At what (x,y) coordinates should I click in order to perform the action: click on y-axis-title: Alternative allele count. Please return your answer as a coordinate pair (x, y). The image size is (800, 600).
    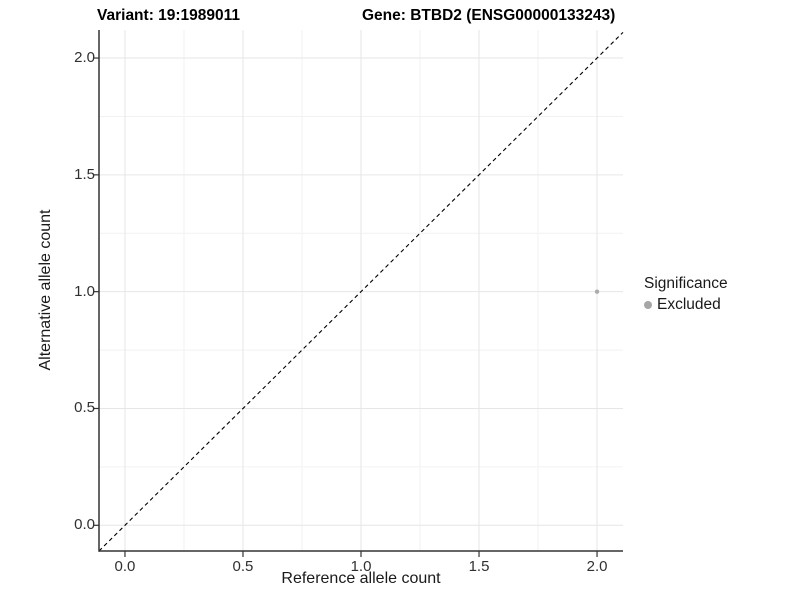
    Looking at the image, I should click on (45, 290).